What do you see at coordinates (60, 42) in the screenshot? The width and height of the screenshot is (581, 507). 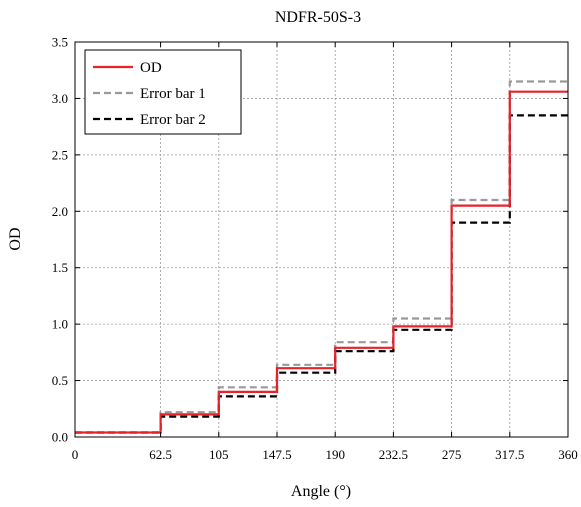 I see `y-tick-label: 3.5` at bounding box center [60, 42].